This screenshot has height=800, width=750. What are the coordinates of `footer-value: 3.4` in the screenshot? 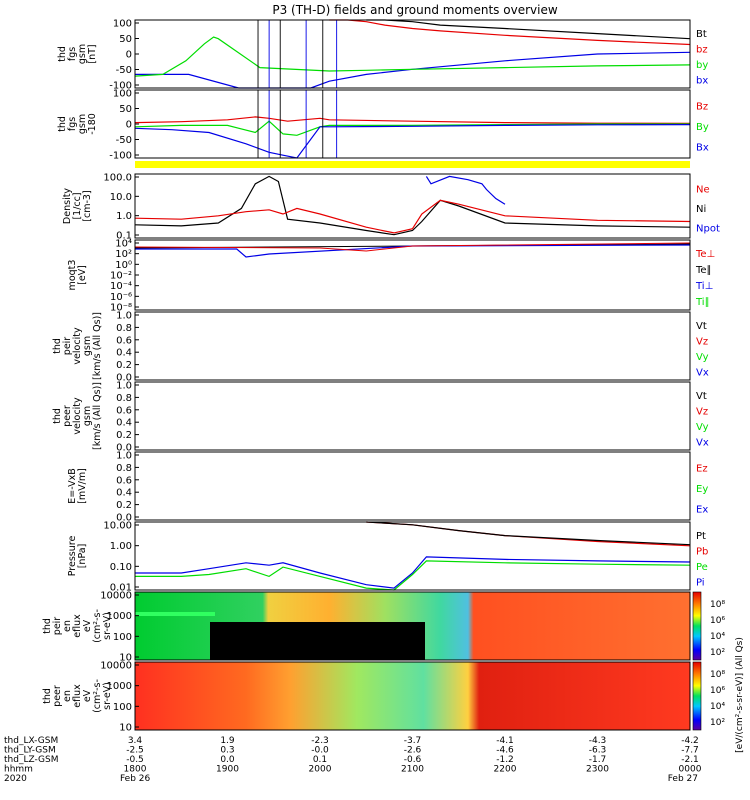 It's located at (135, 741).